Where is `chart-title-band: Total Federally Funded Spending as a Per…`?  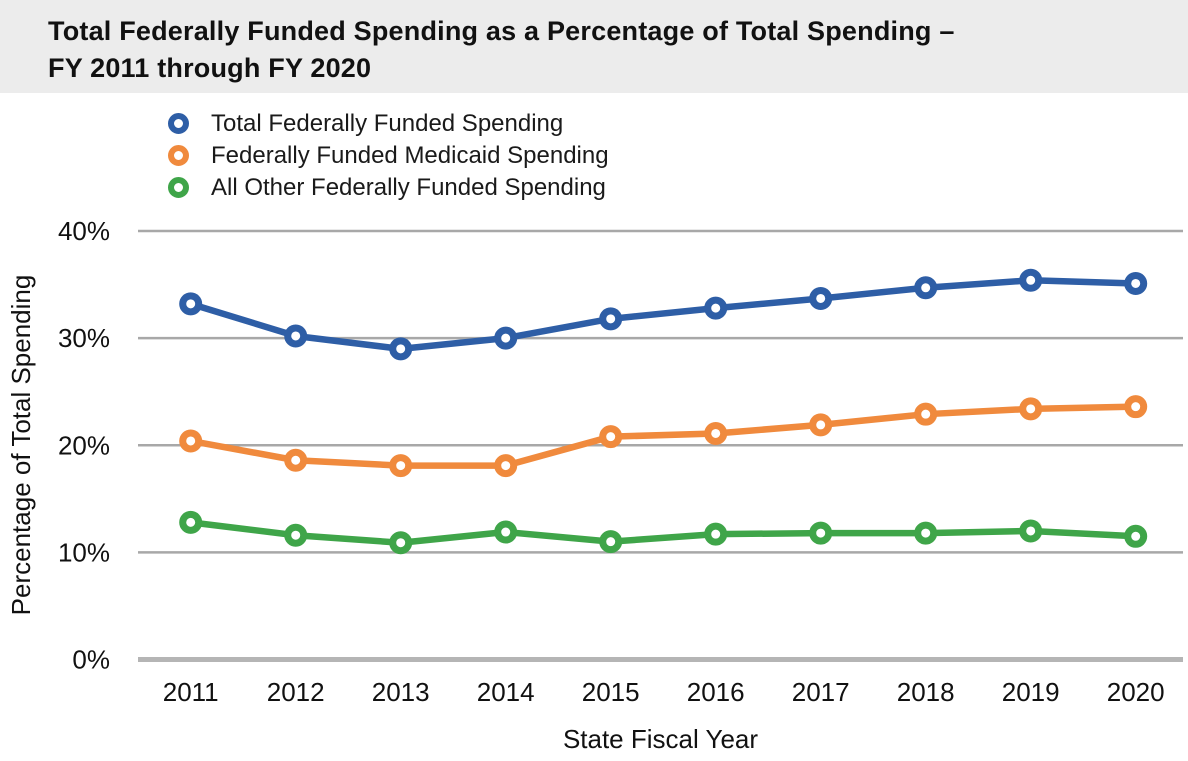
chart-title-band: Total Federally Funded Spending as a Per… is located at coordinates (594, 46).